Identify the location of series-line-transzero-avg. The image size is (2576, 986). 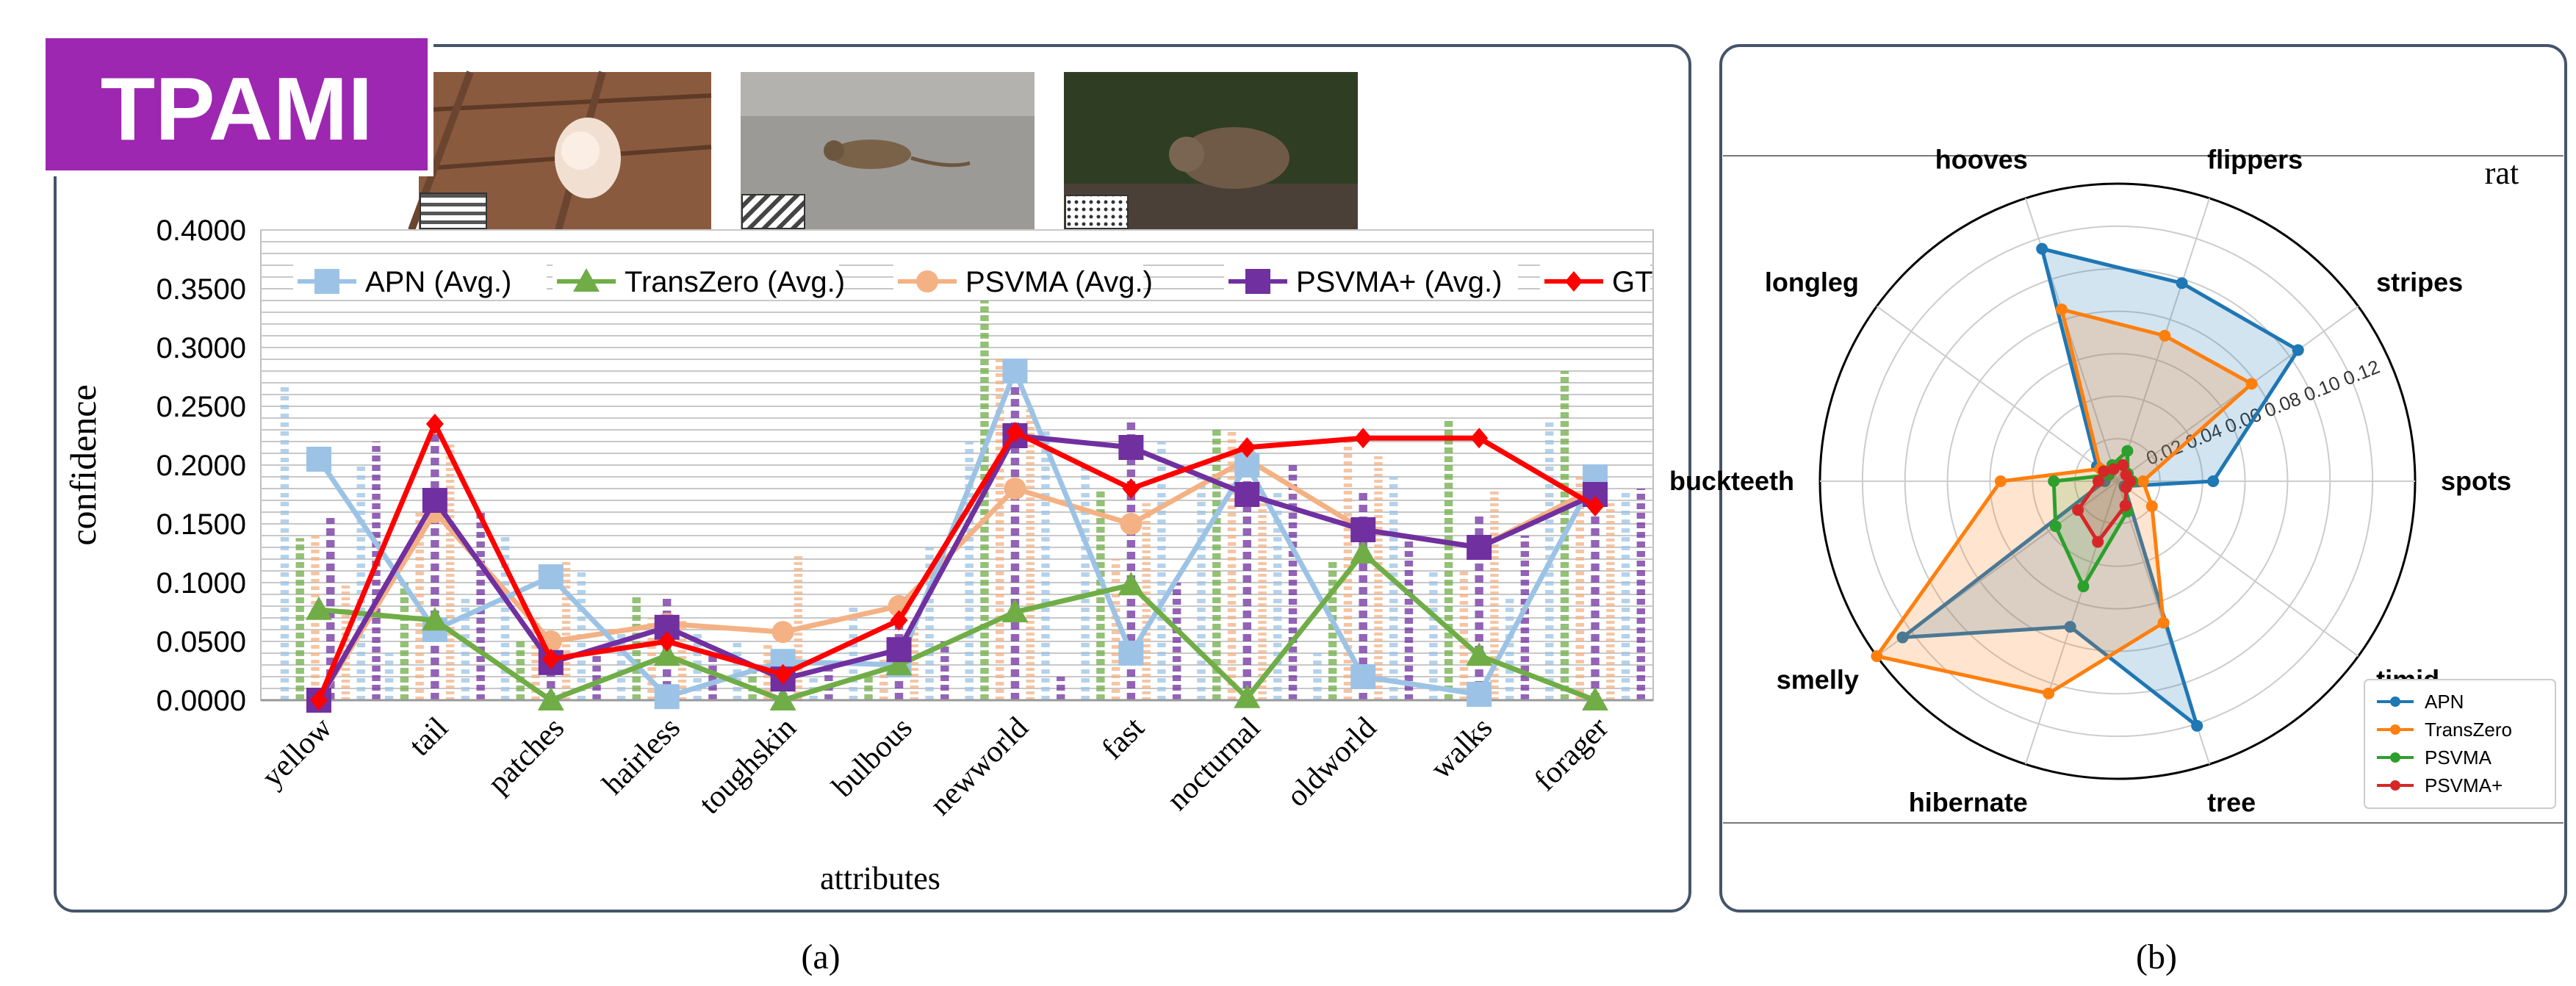
(957, 626).